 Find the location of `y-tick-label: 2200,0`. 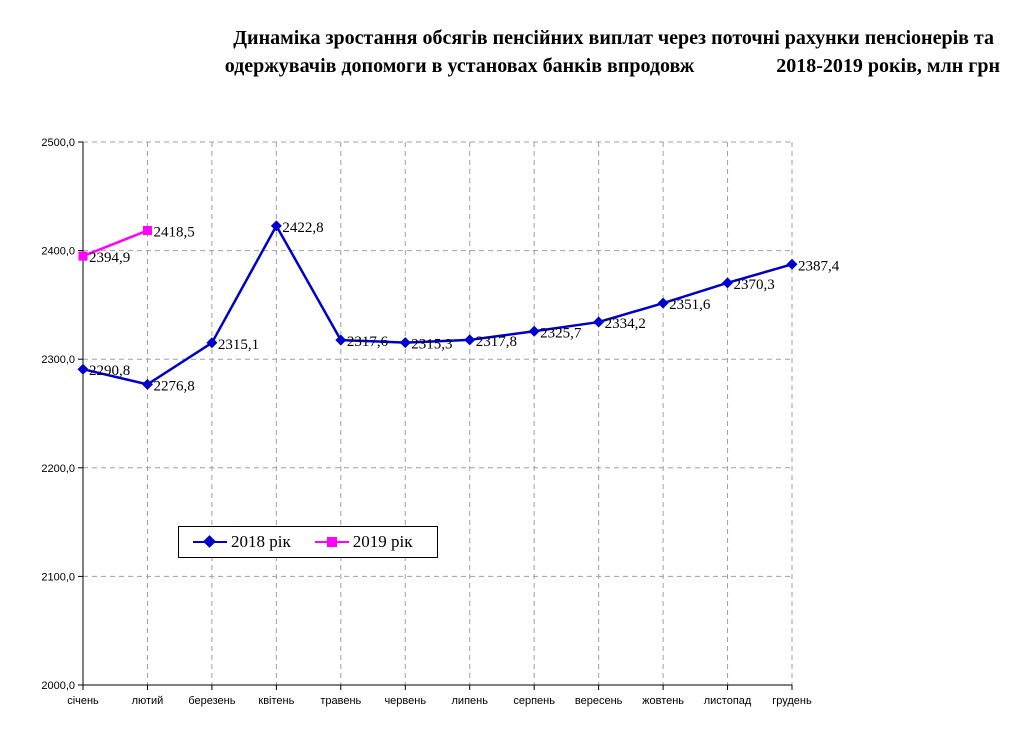

y-tick-label: 2200,0 is located at coordinates (58, 469).